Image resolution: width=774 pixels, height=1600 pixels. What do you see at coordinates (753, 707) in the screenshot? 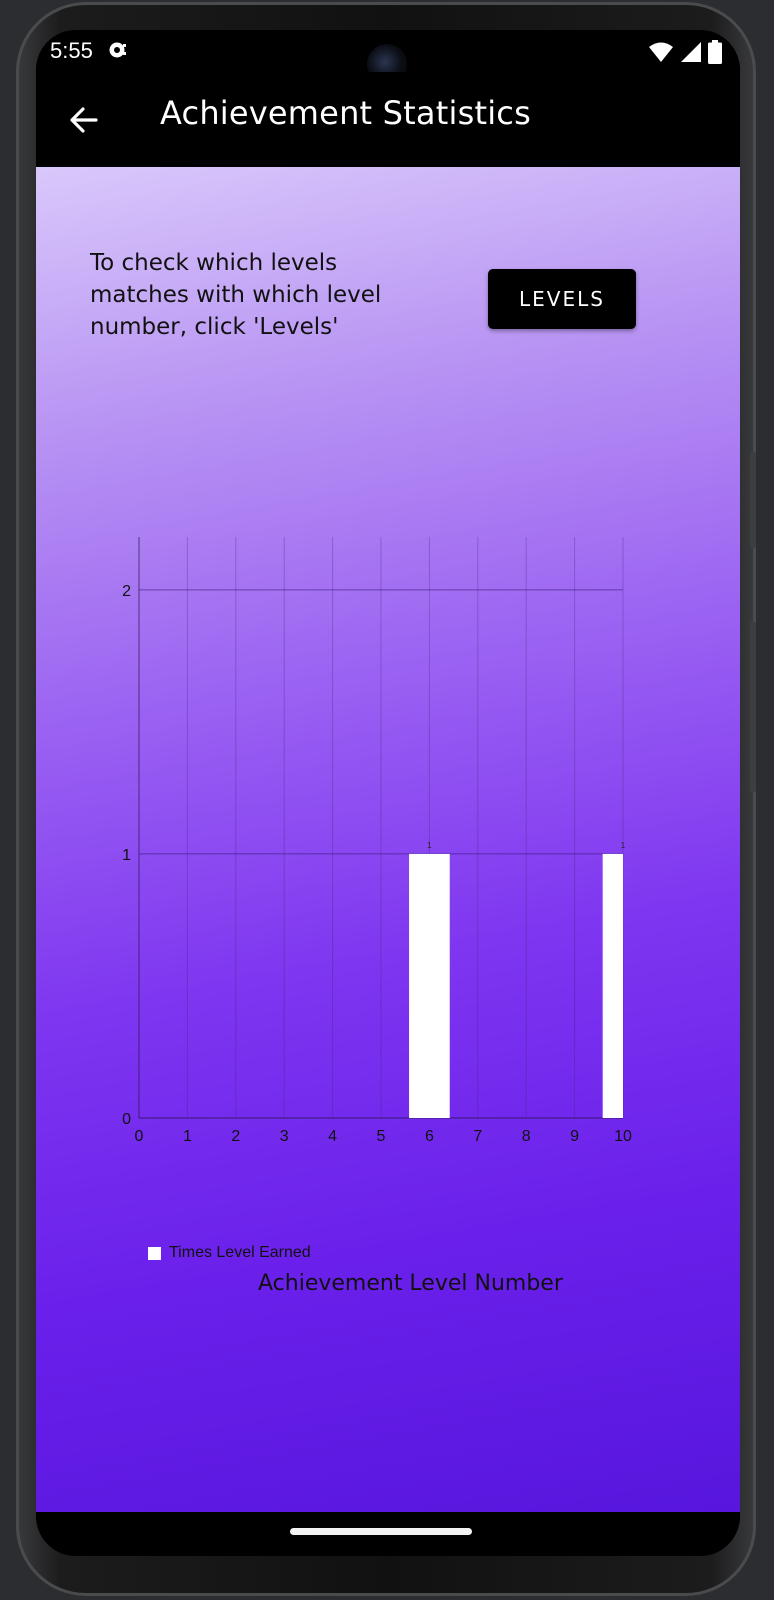
I see `power-button` at bounding box center [753, 707].